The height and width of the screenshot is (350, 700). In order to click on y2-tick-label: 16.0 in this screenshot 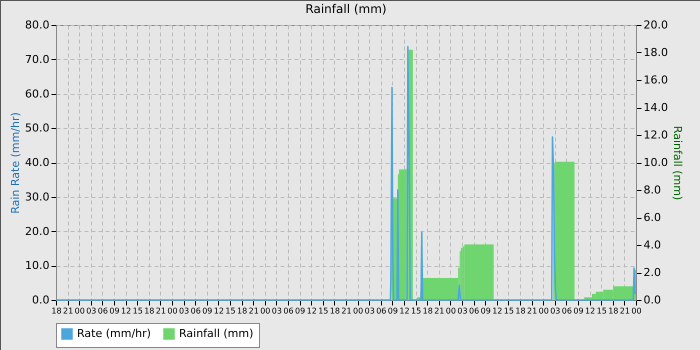, I will do `click(656, 80)`.